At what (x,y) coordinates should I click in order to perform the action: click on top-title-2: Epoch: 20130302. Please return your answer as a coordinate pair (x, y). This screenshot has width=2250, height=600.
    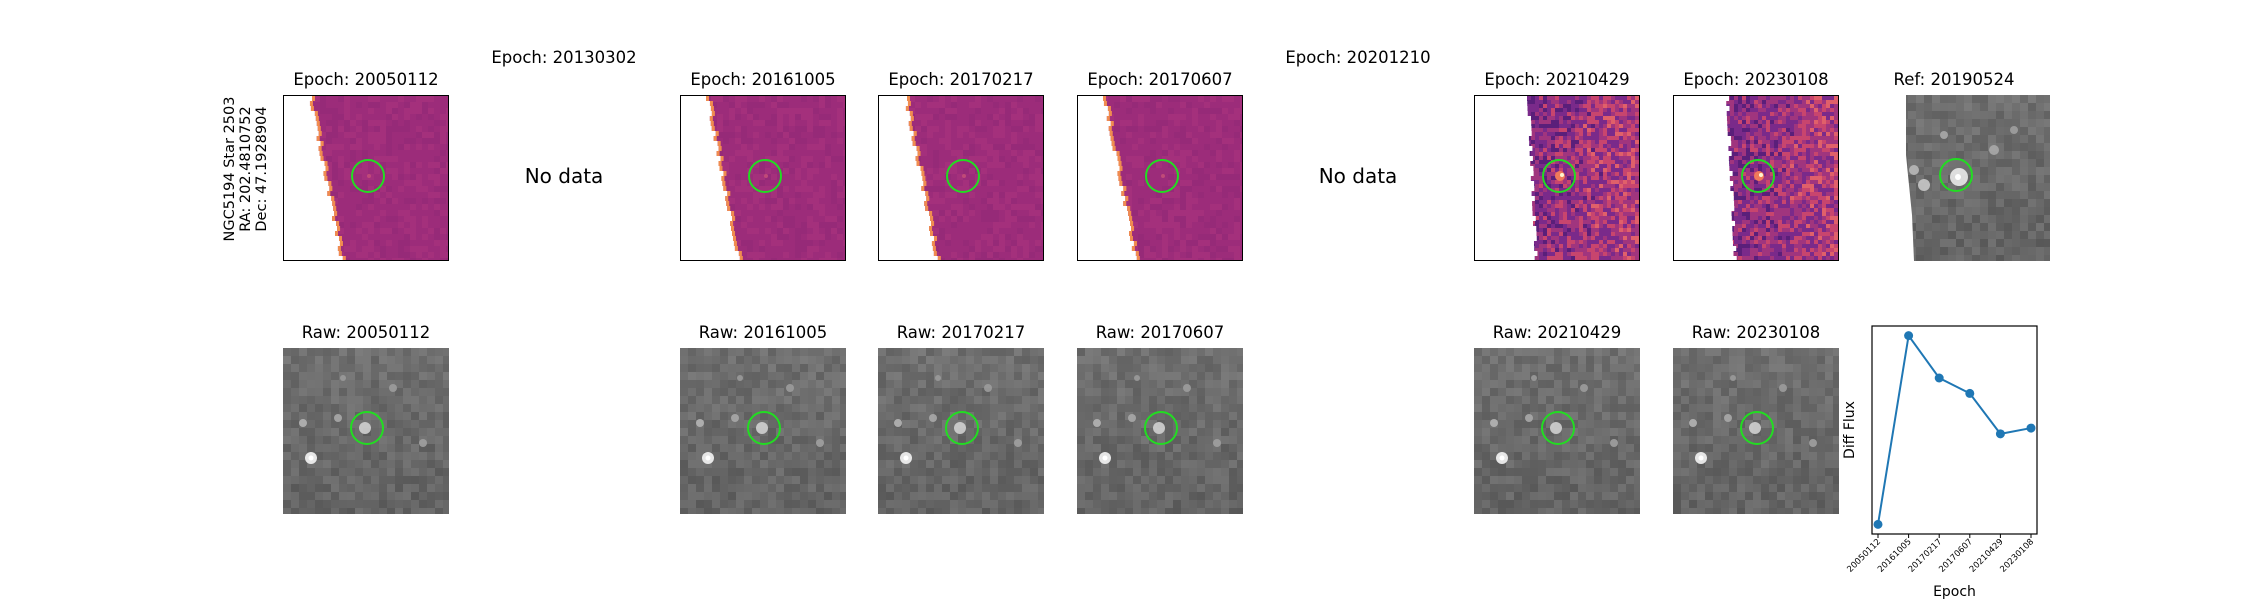
    Looking at the image, I should click on (564, 57).